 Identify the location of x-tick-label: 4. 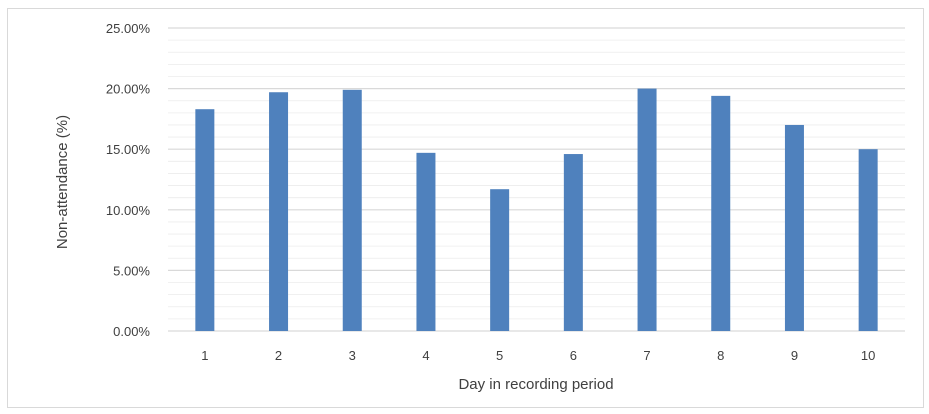
(425, 355).